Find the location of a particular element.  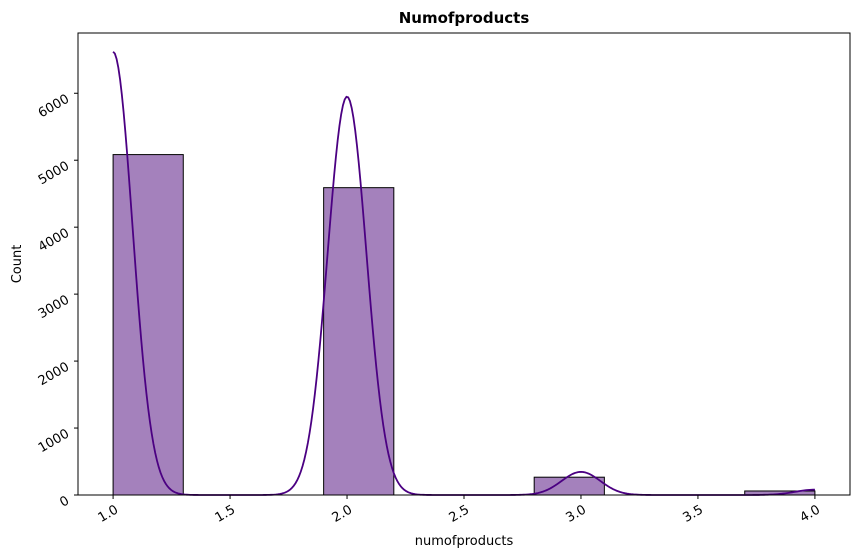

chart-title: Numofproducts is located at coordinates (464, 18).